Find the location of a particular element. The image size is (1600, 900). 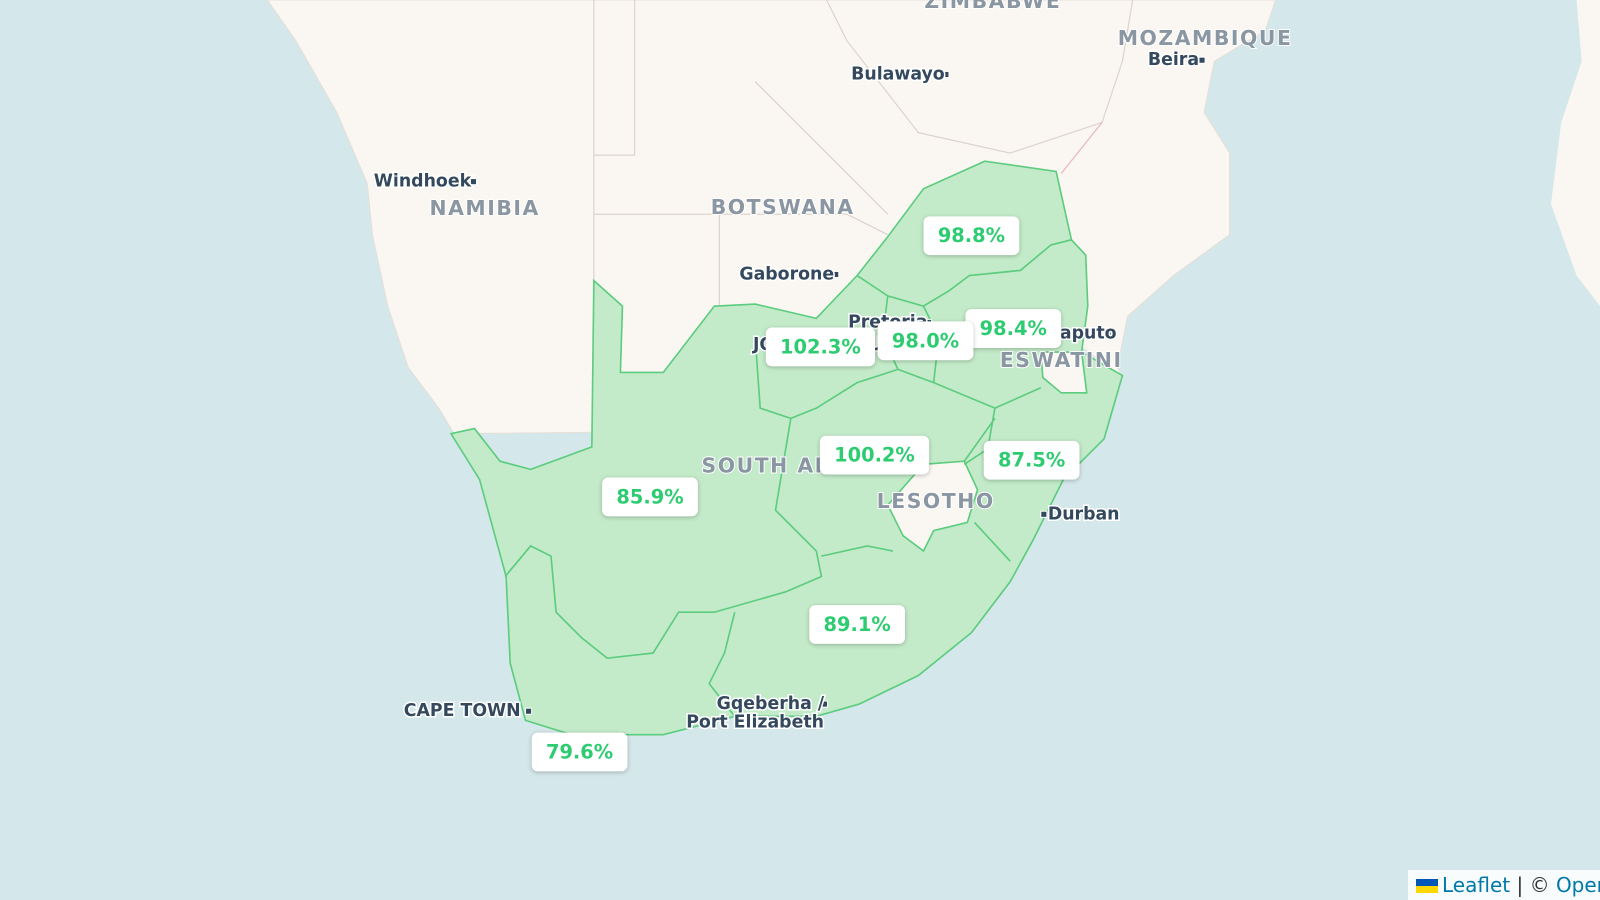

region-value: 98.8% is located at coordinates (971, 235).